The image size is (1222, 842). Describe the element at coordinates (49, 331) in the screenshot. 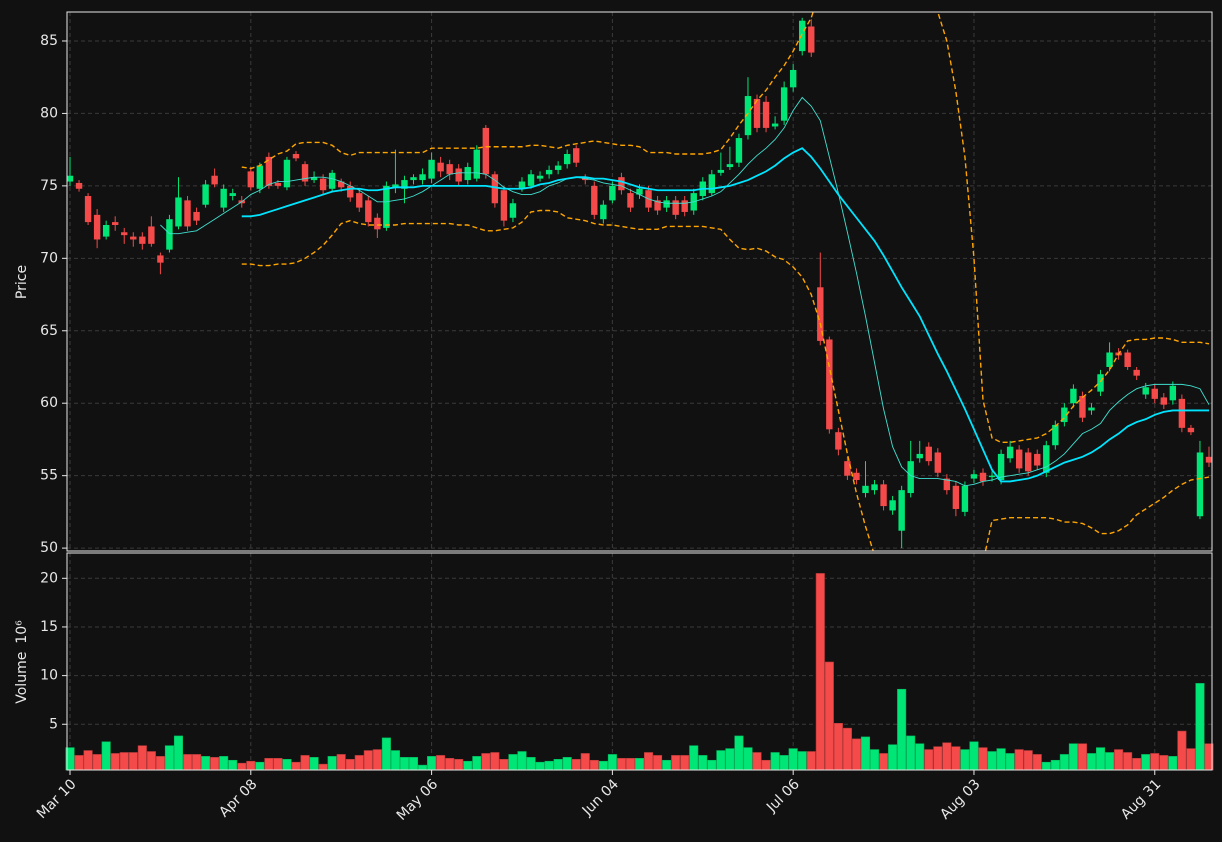

I see `y-tick-label: 65` at that location.